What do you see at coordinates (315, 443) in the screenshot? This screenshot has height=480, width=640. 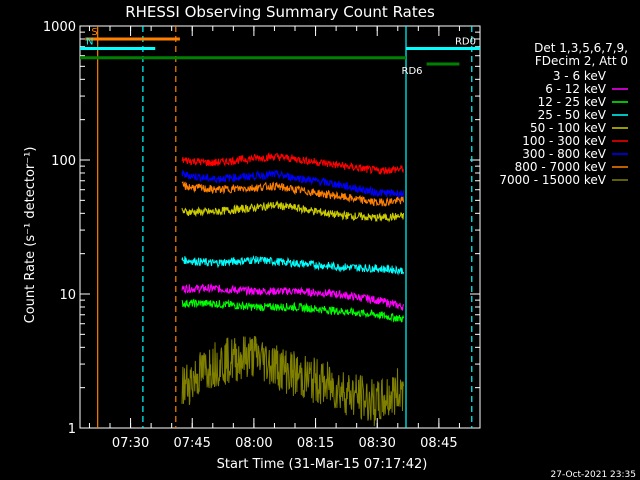 I see `x-tick-label: 08:15` at bounding box center [315, 443].